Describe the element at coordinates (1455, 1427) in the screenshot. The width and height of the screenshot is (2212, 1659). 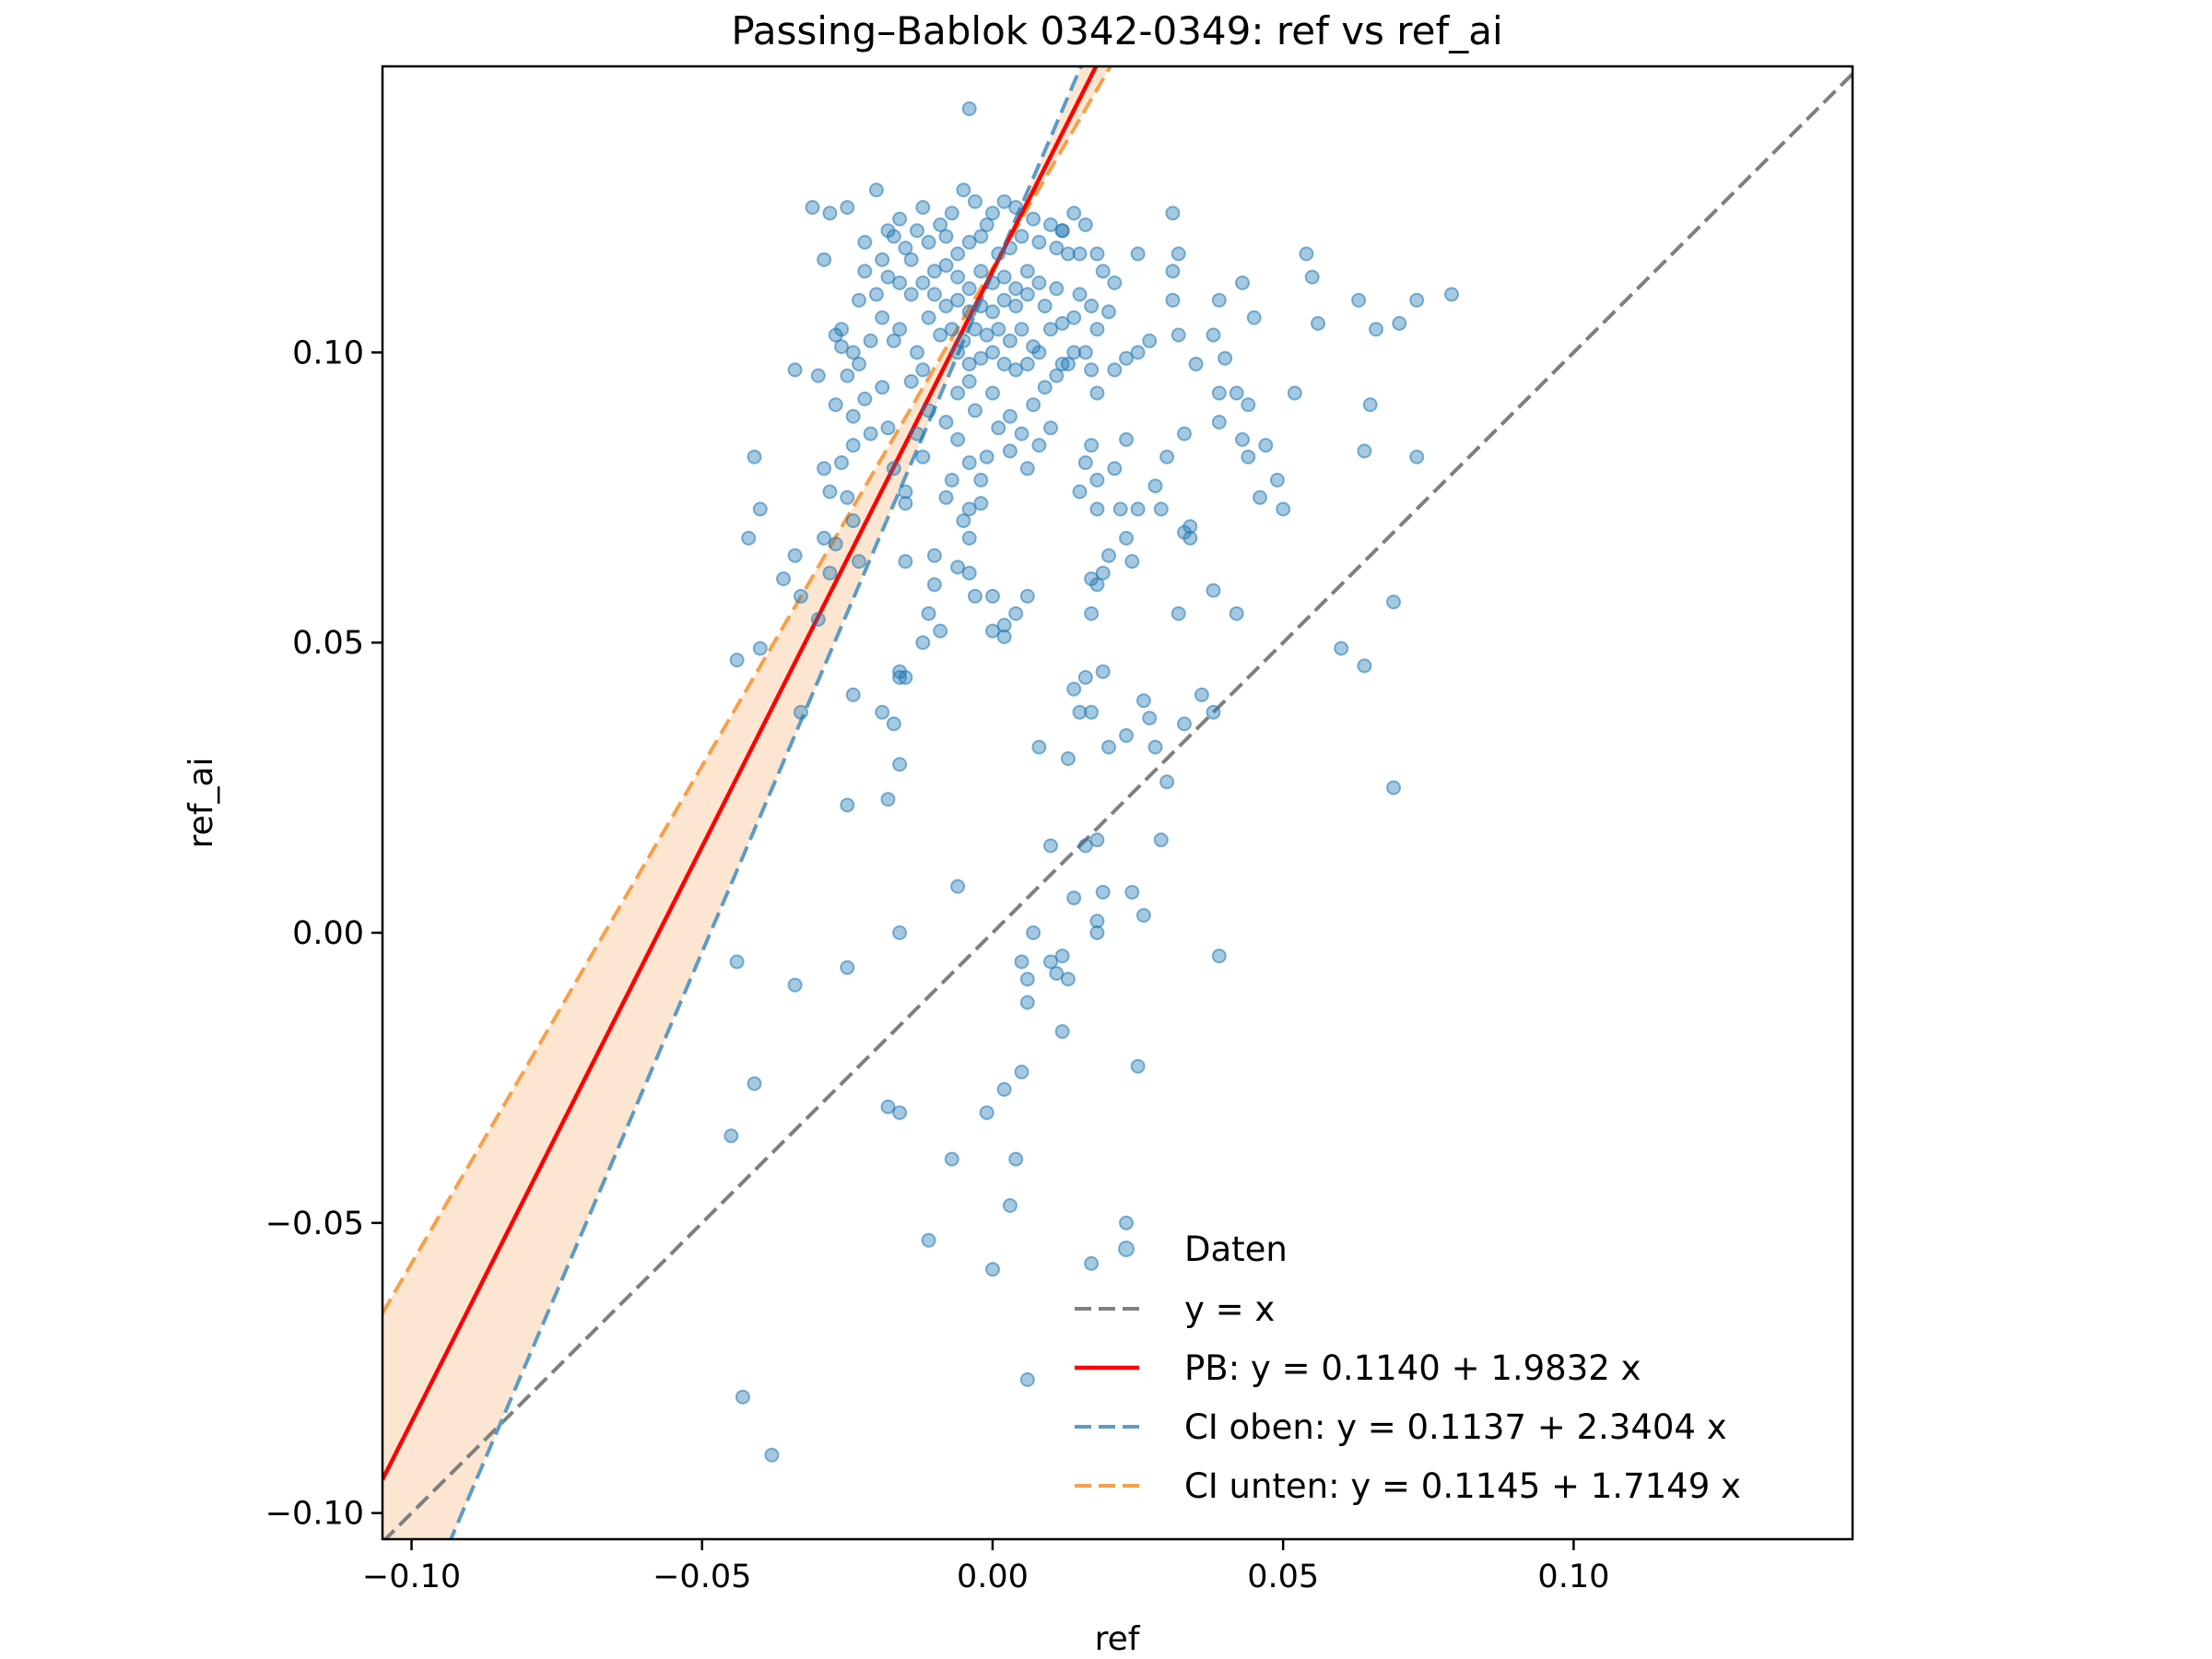
I see `legend-label-ci-upper: CI oben: y = 0.1137 + 2.3404 x` at that location.